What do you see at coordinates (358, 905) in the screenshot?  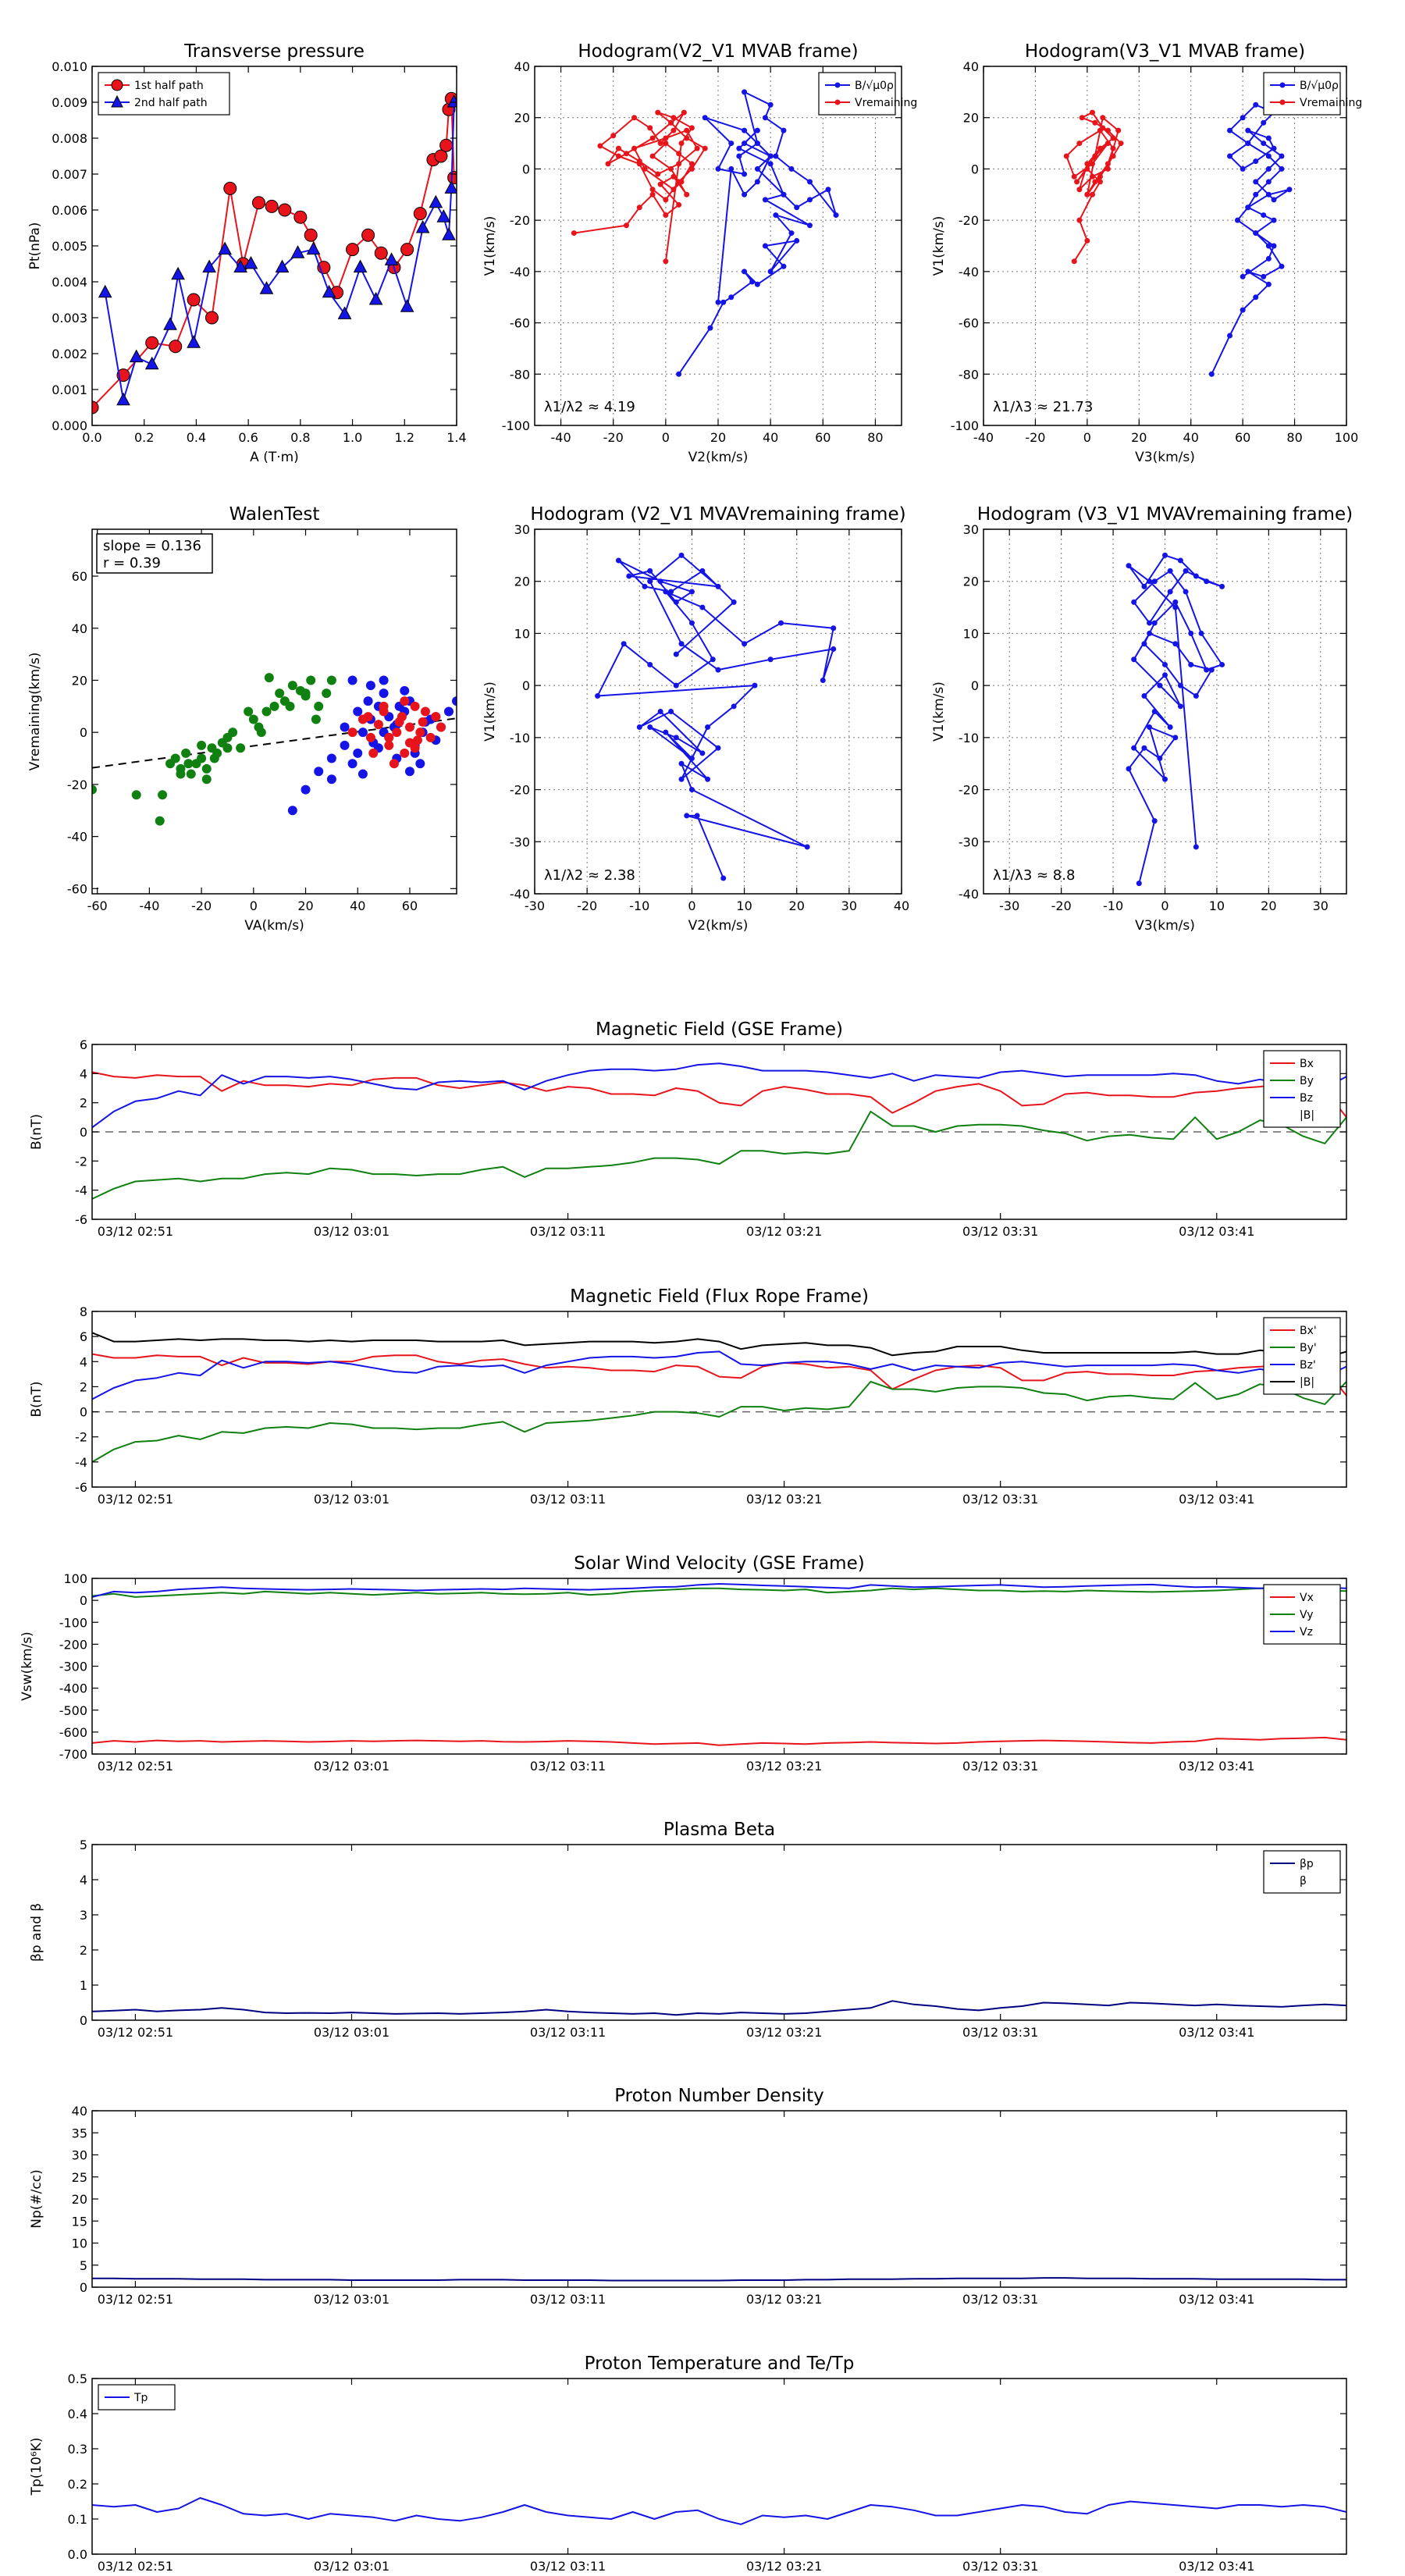 I see `x-tick-label: 40` at bounding box center [358, 905].